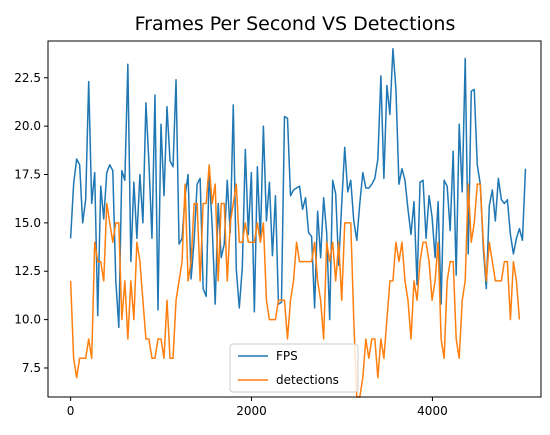 The height and width of the screenshot is (435, 550). I want to click on y-tick-label: 7.5, so click(31, 368).